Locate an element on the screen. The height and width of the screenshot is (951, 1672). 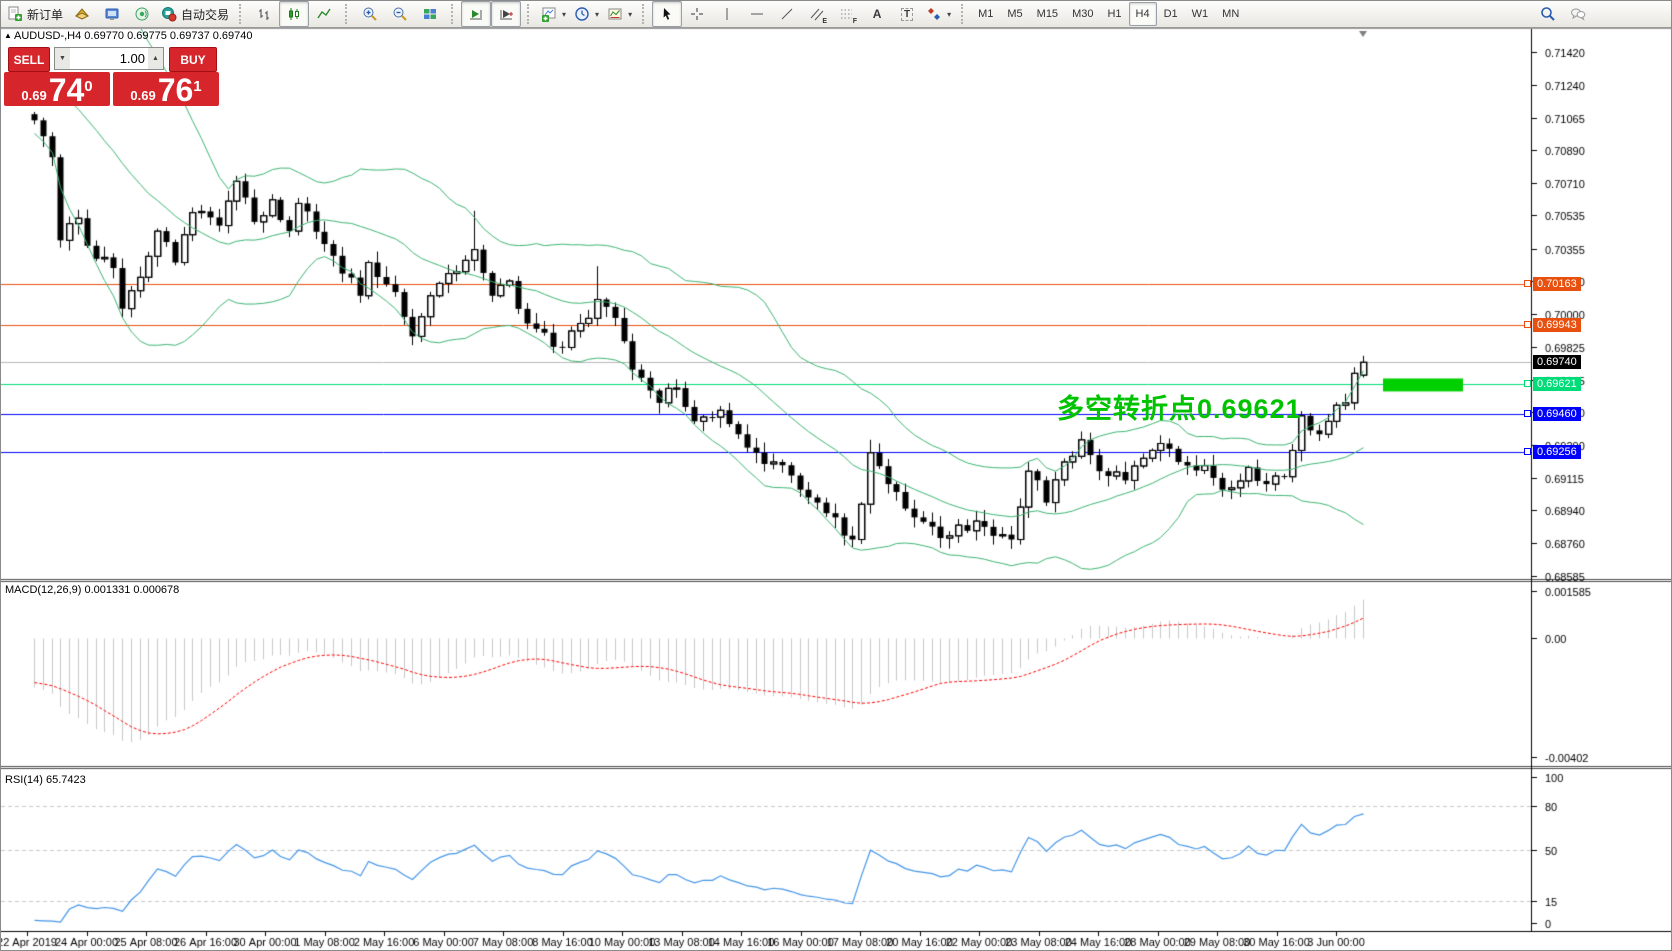
bar-chart-button is located at coordinates (264, 14).